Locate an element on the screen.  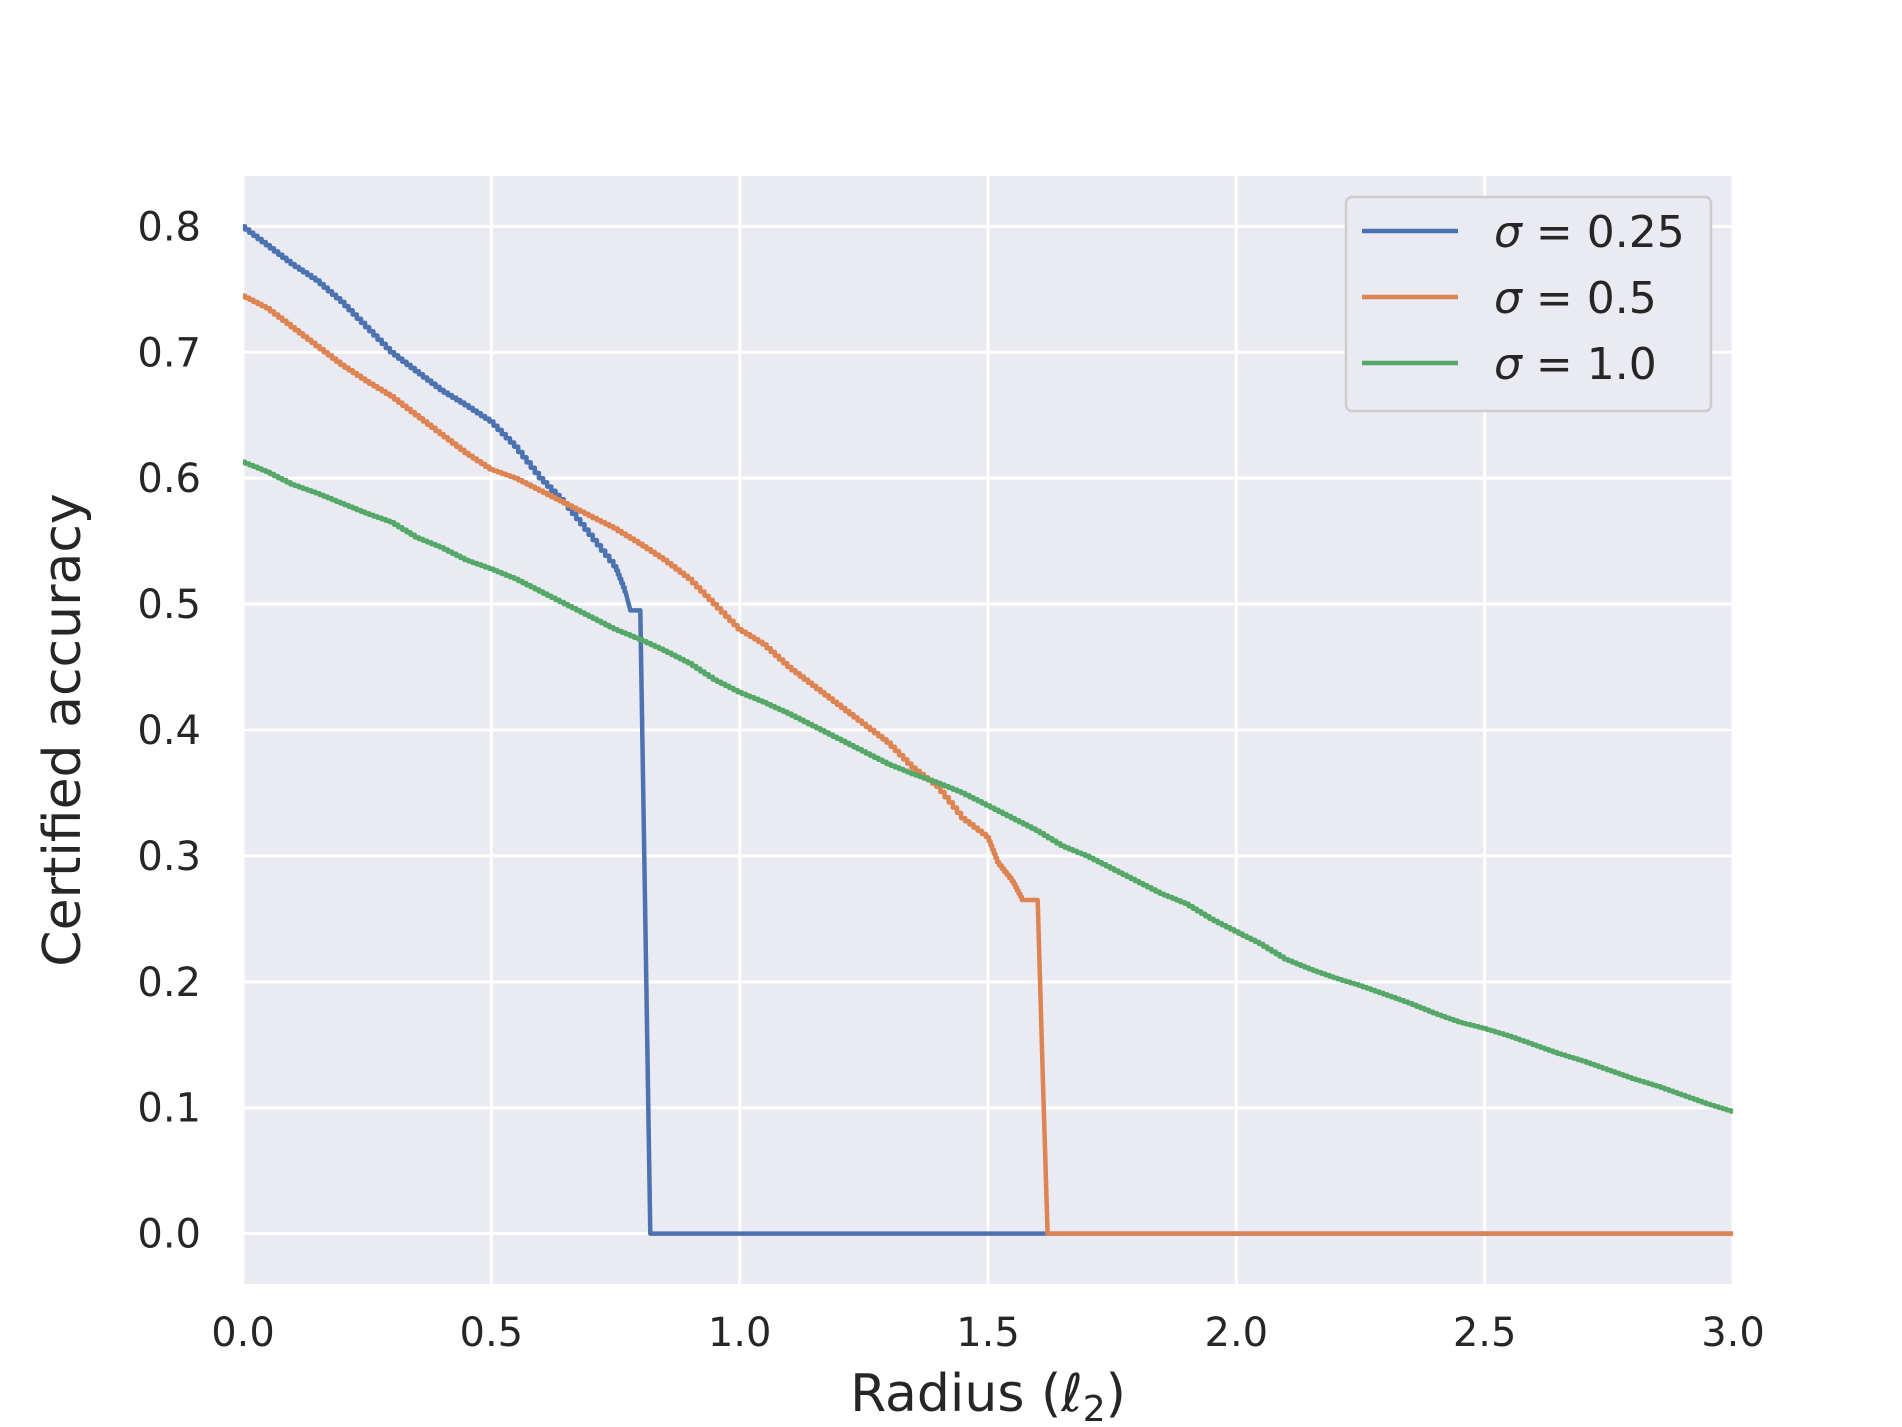
x-tick-label: 1.5 is located at coordinates (988, 1333).